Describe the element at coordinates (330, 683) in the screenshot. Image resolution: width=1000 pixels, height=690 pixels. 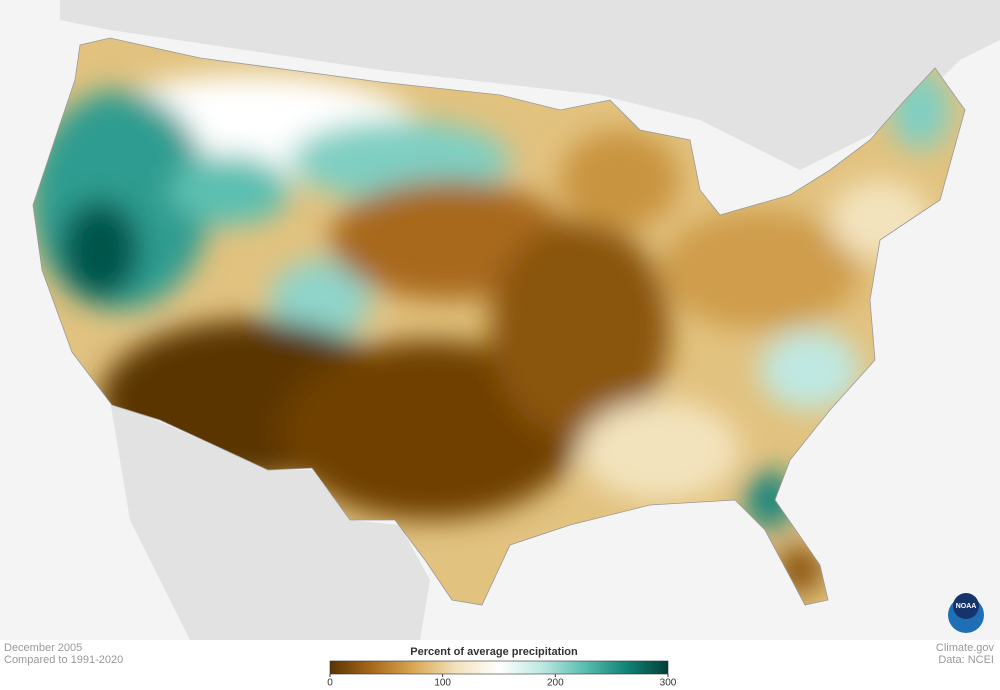
I see `legend-tick-label: 0` at that location.